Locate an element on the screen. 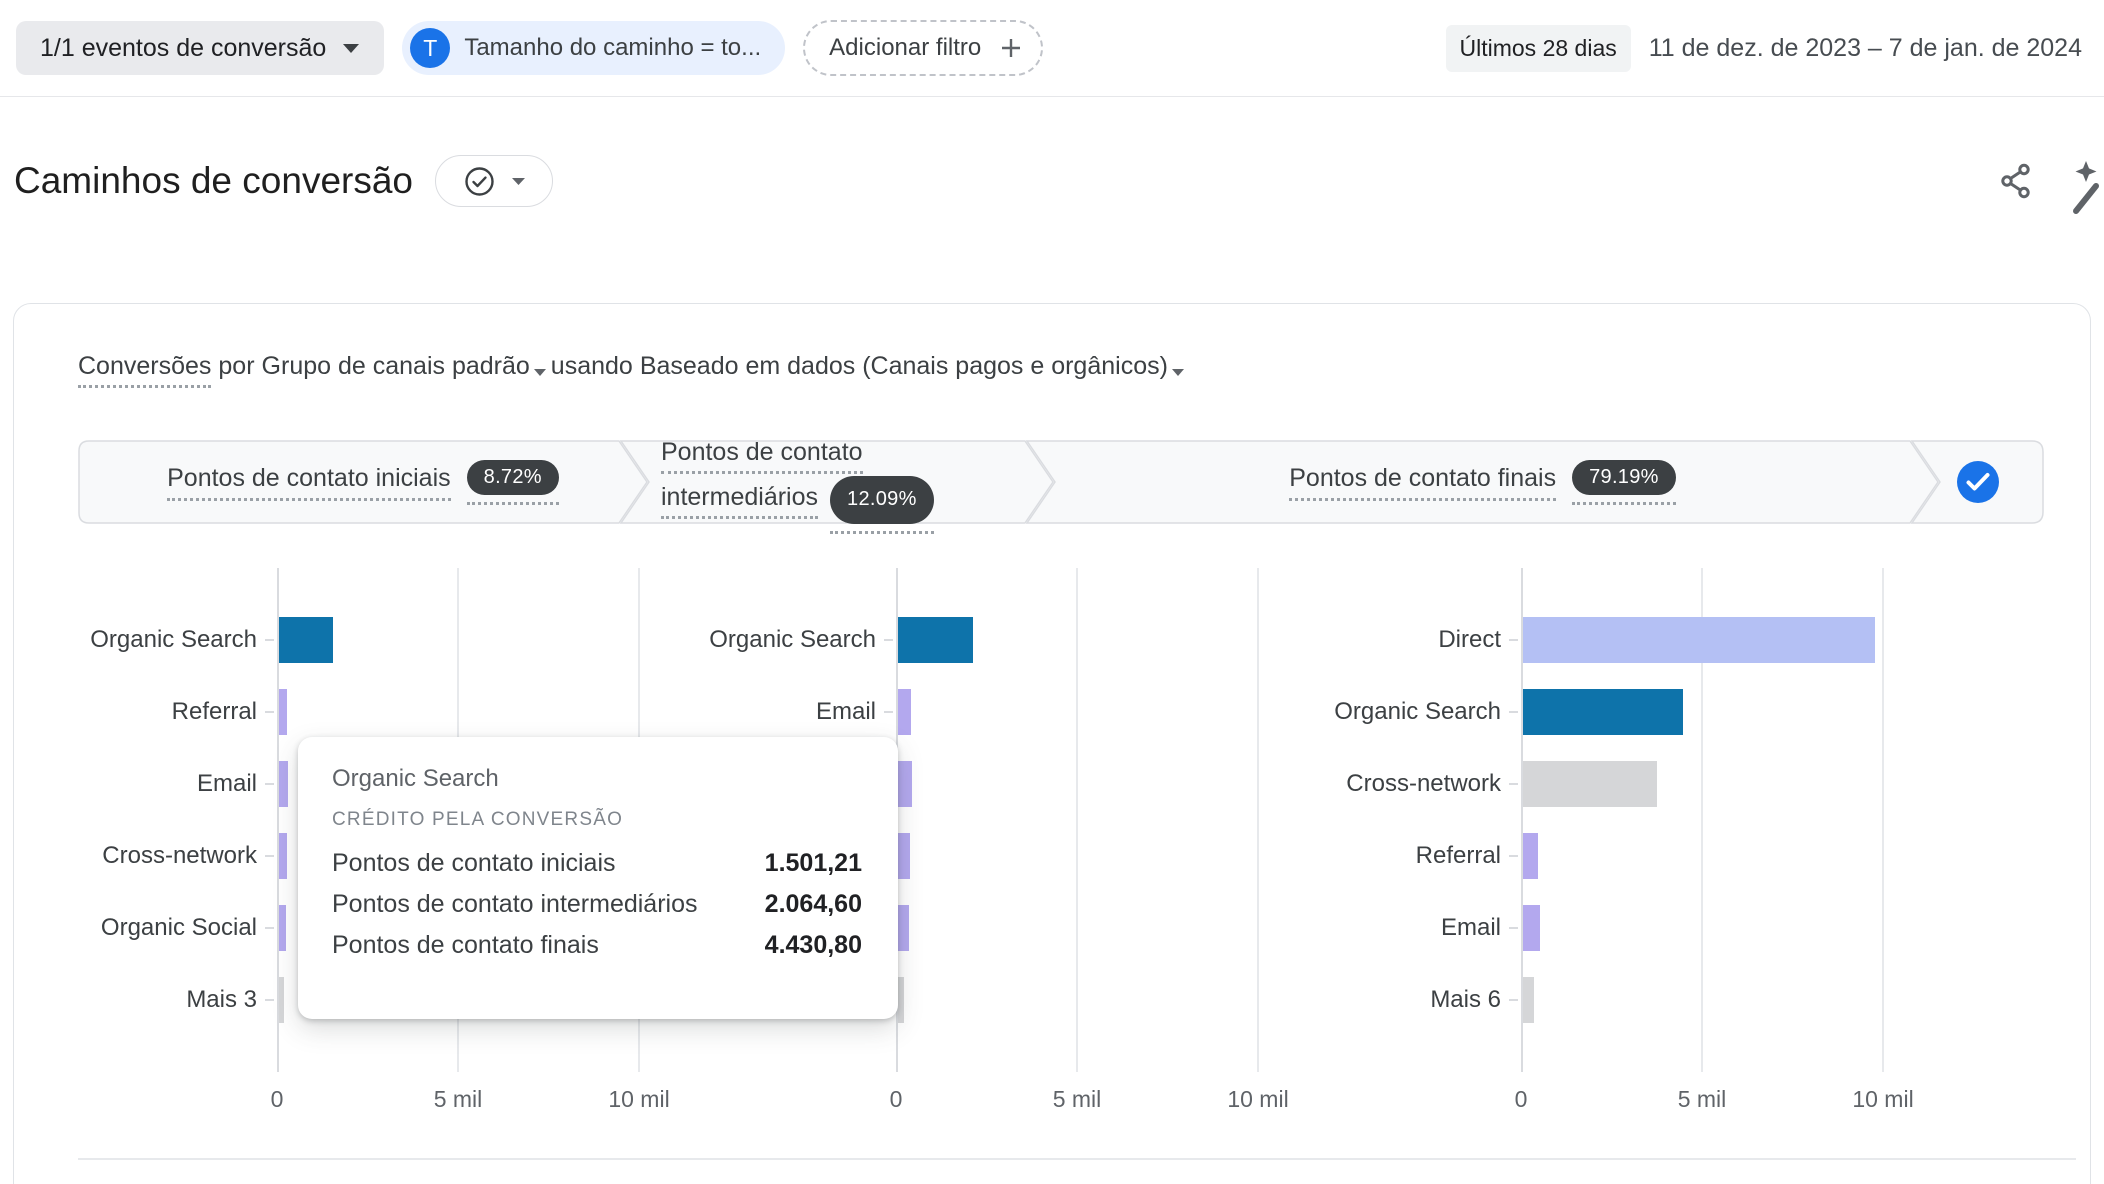 Image resolution: width=2104 pixels, height=1184 pixels. stage-percent-badge: 12.09% is located at coordinates (882, 499).